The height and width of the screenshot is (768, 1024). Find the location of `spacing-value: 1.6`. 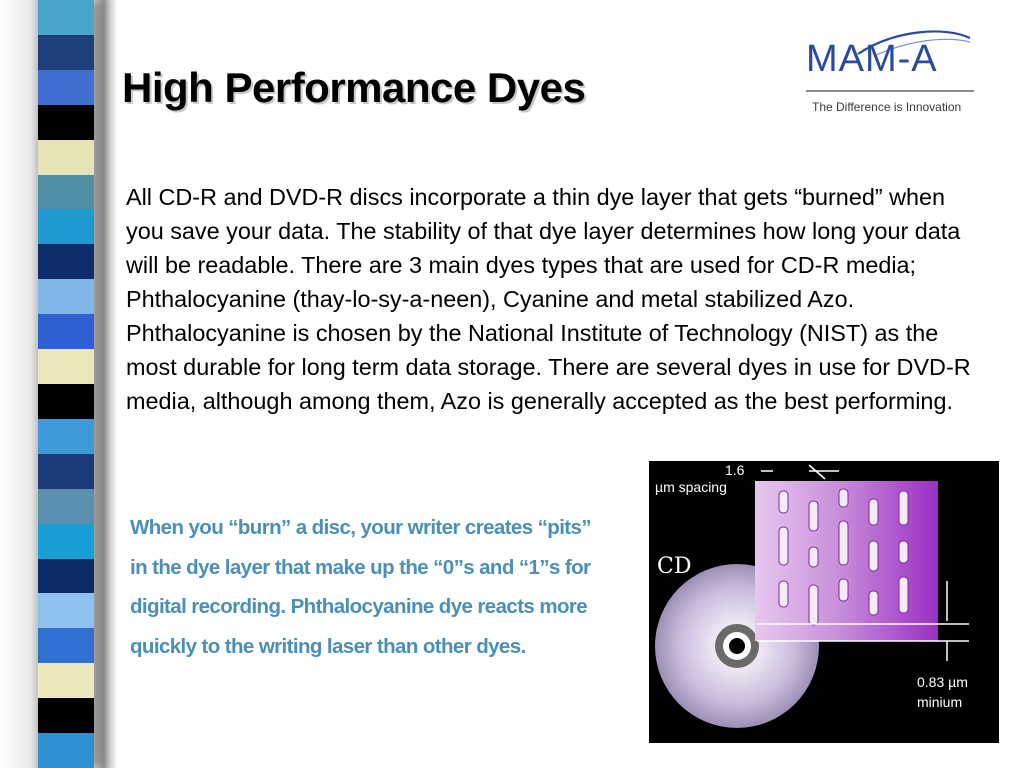

spacing-value: 1.6 is located at coordinates (735, 470).